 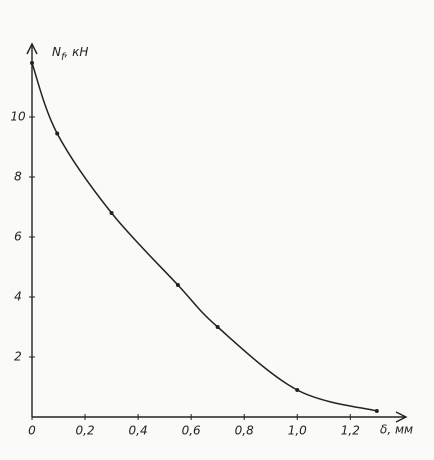 I want to click on x-tick-label: 1,0, so click(x=297, y=431).